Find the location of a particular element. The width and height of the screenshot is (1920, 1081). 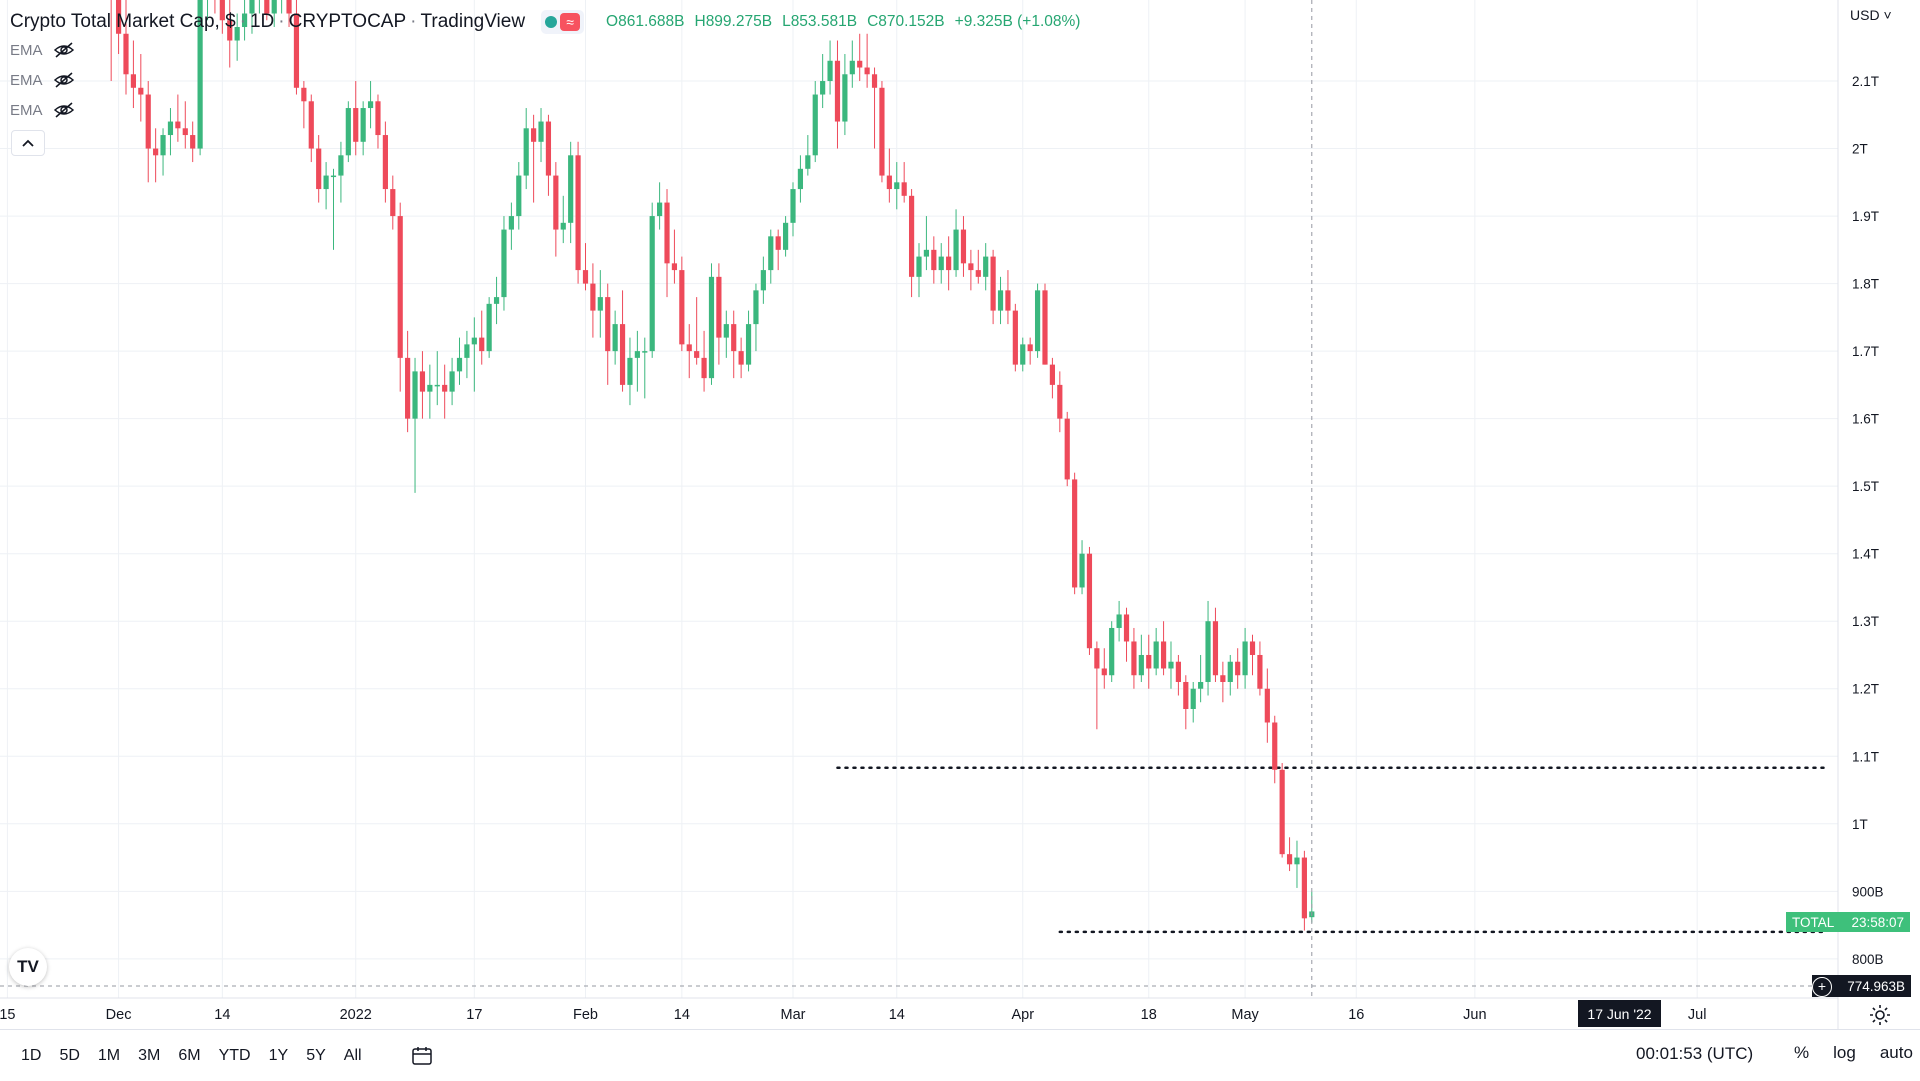

add-alert-icon: + is located at coordinates (1822, 987).